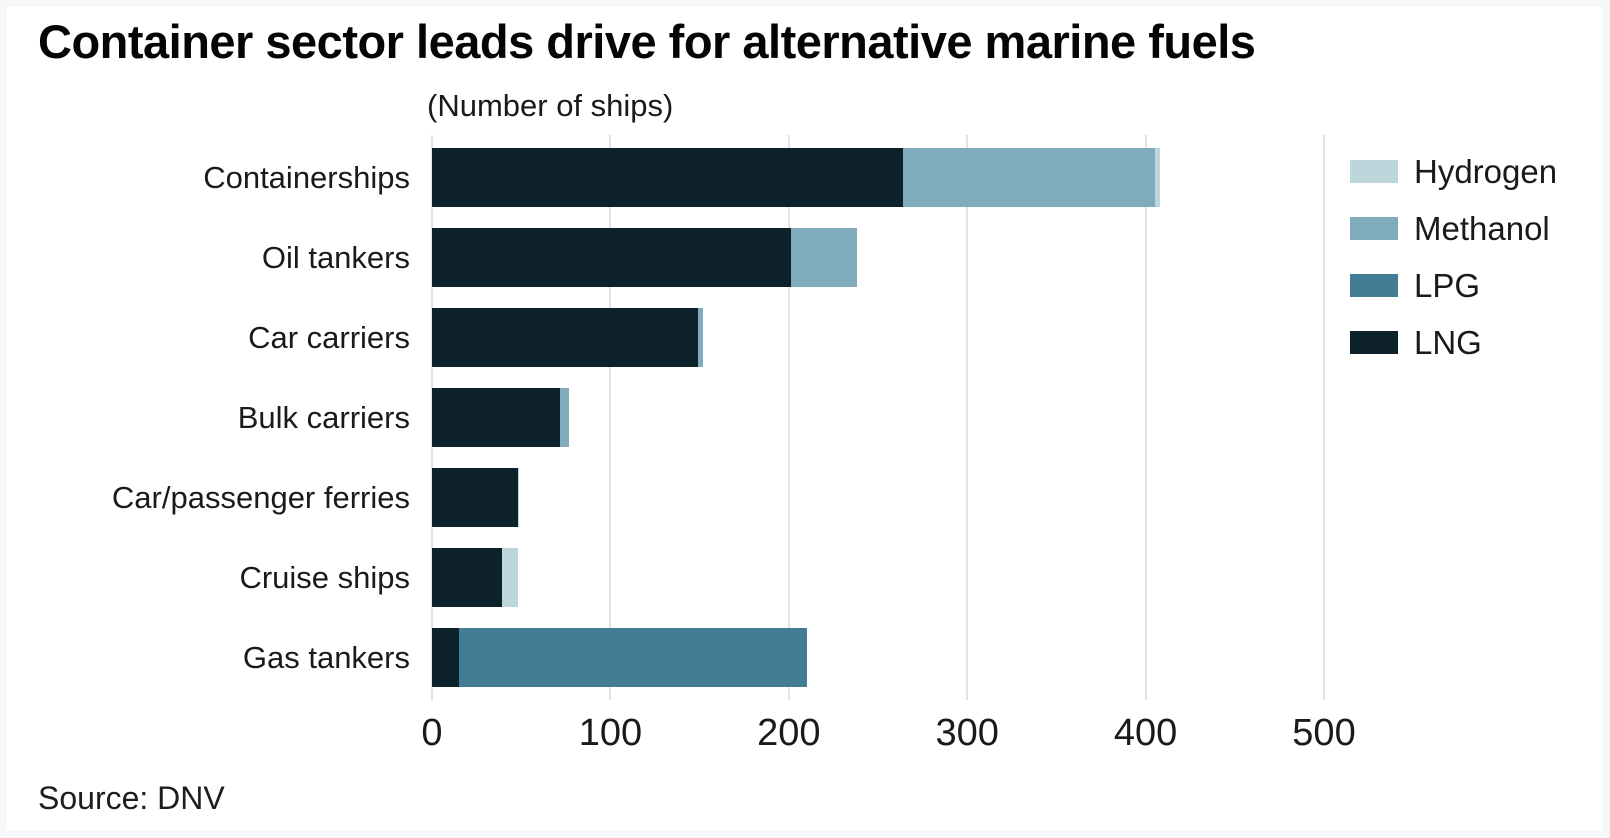  What do you see at coordinates (323, 417) in the screenshot?
I see `category-label-bulk-carriers: Bulk carriers` at bounding box center [323, 417].